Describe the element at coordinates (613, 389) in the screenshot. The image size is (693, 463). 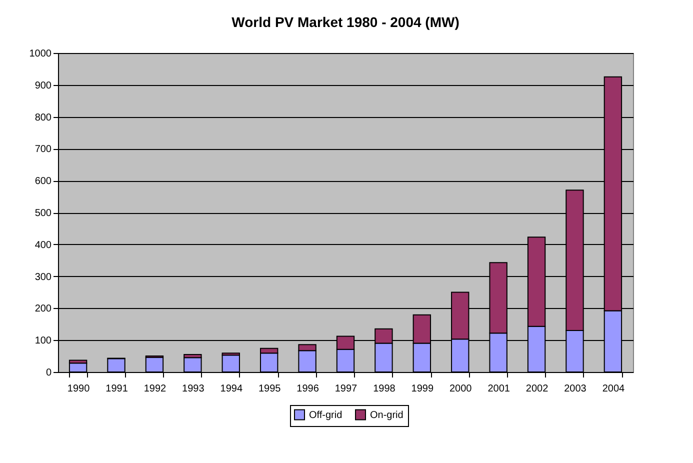
I see `x-tick-label: 2004` at that location.